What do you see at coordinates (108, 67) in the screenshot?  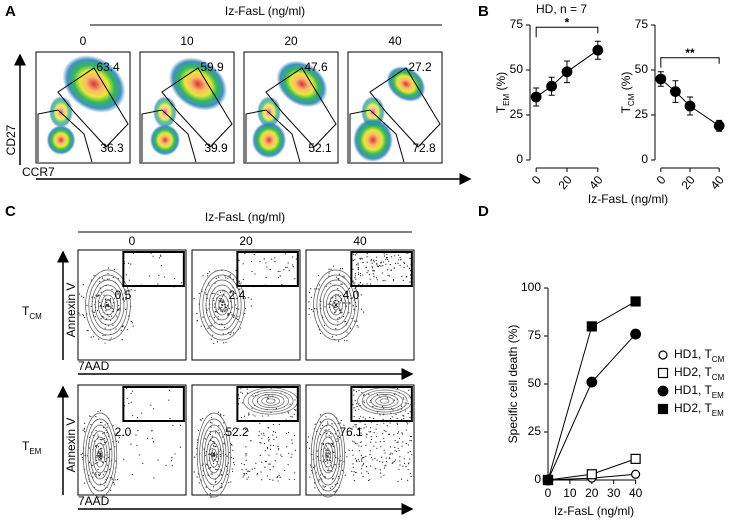 I see `gate-value: 63.4` at bounding box center [108, 67].